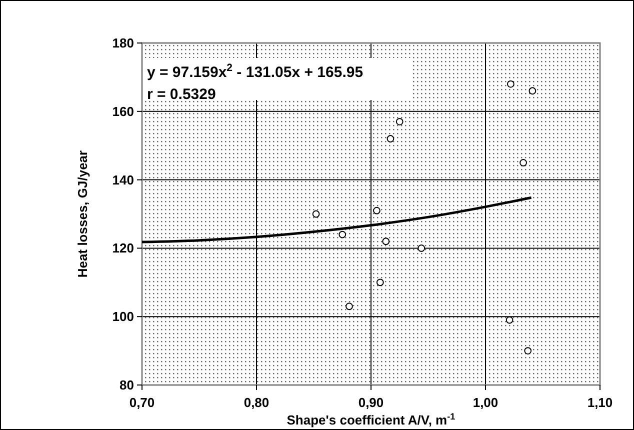  I want to click on y-tick-label: 160, so click(123, 111).